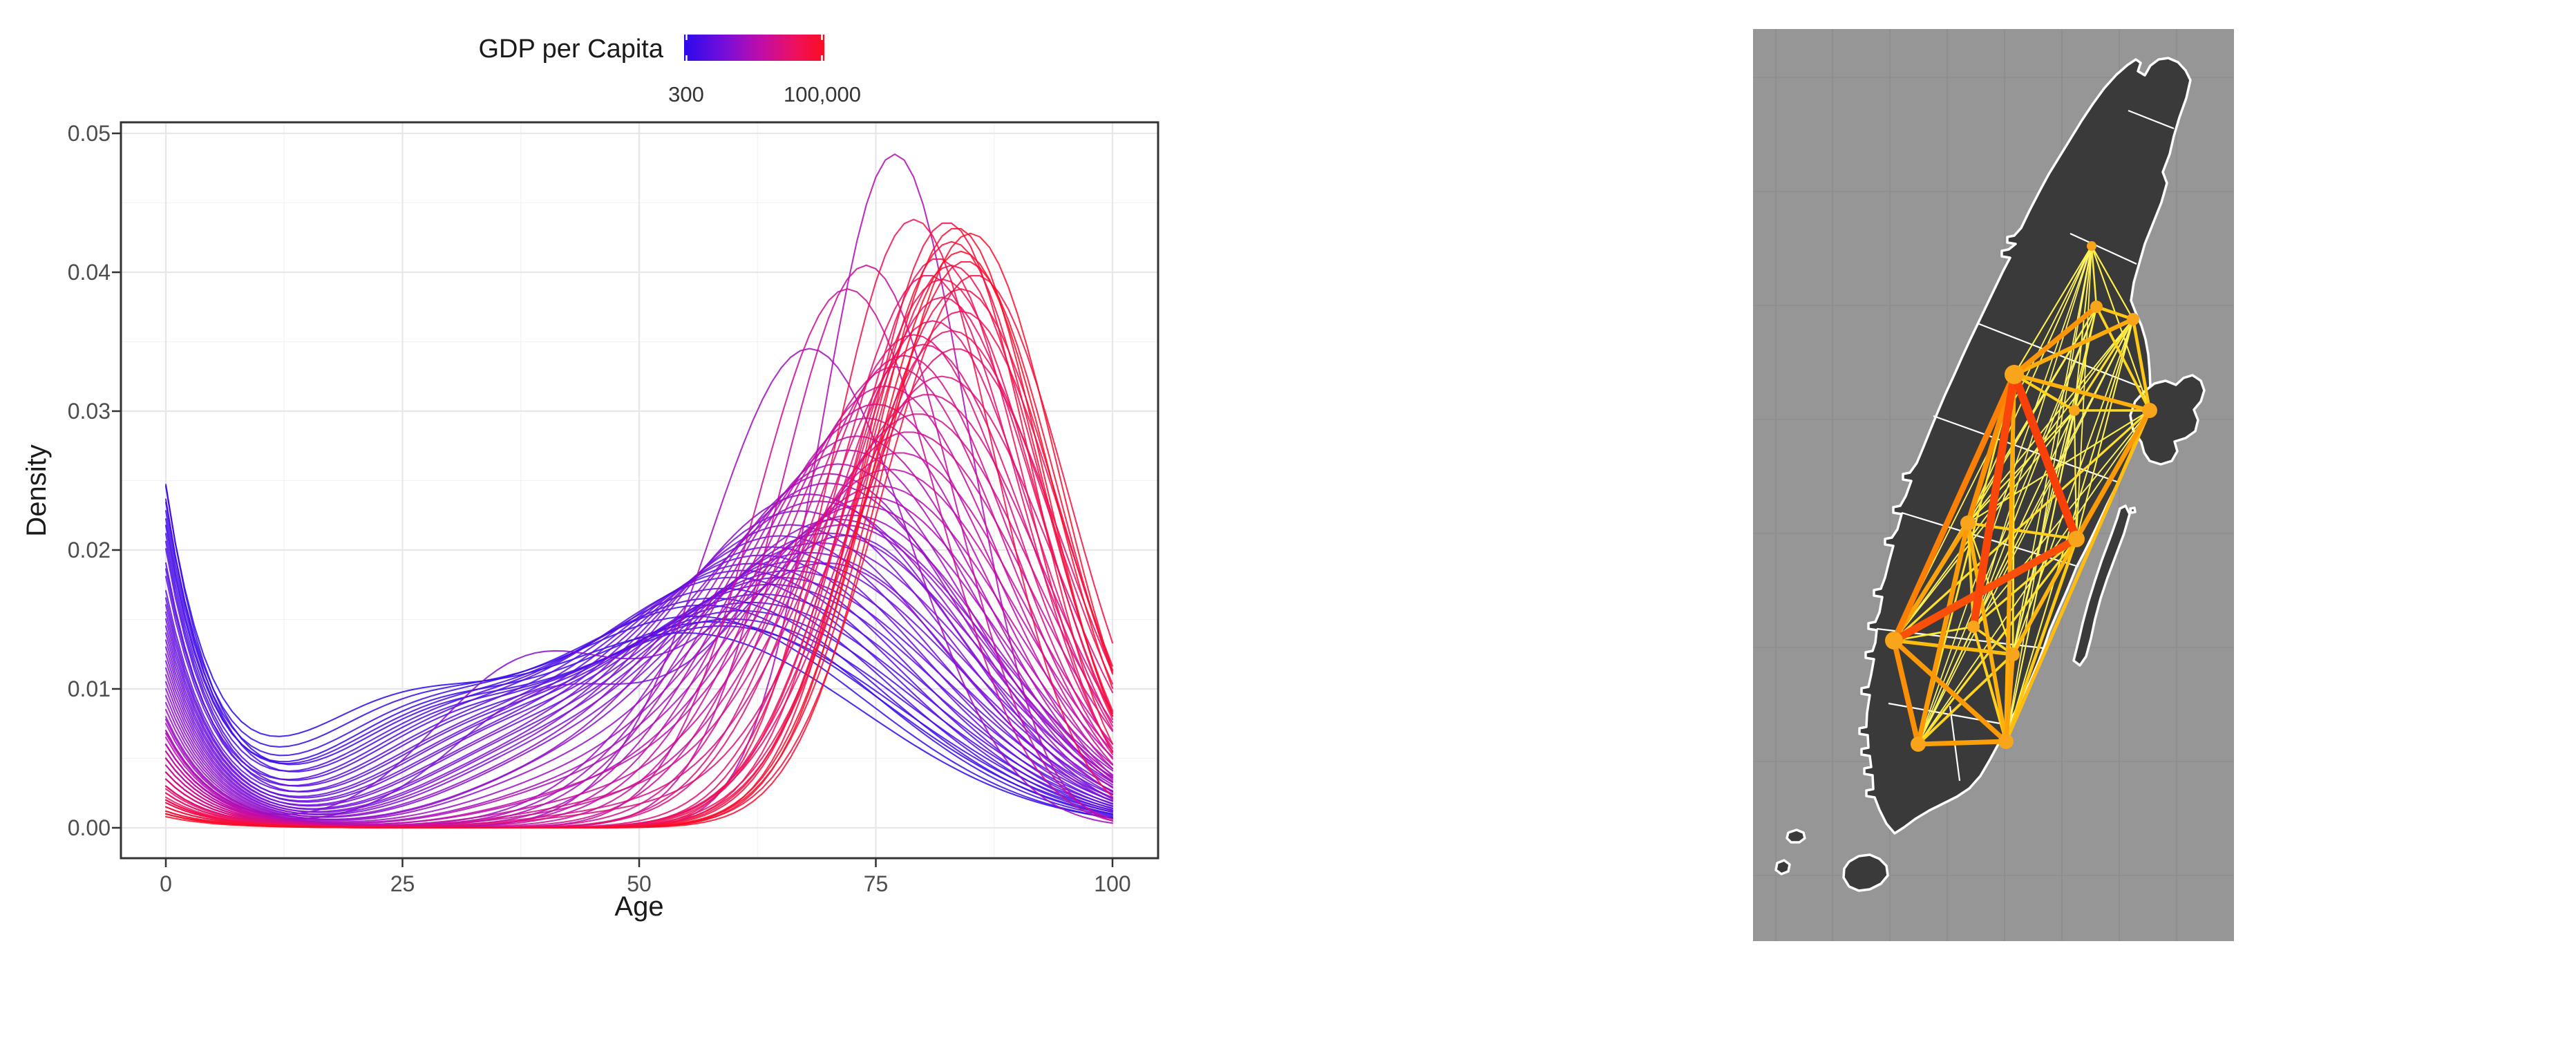 Image resolution: width=2576 pixels, height=1042 pixels. Describe the element at coordinates (89, 688) in the screenshot. I see `y-tick-label: 0.01` at that location.